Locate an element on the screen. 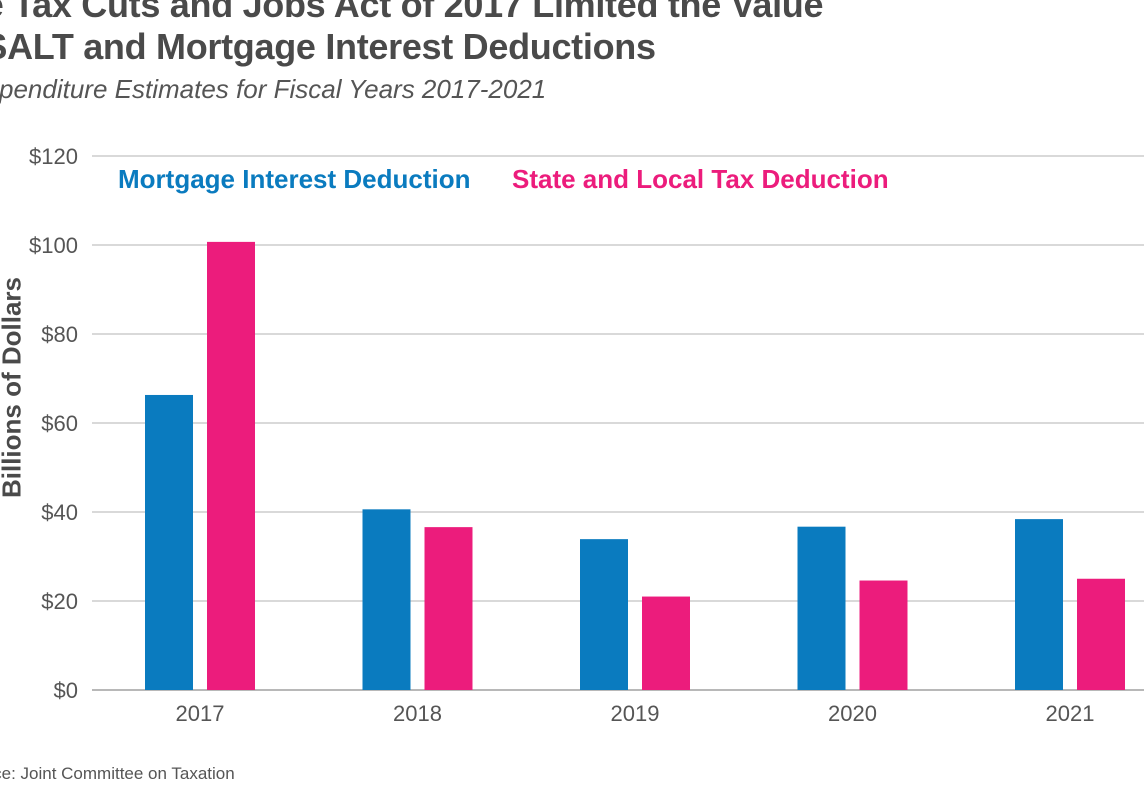 Image resolution: width=1144 pixels, height=810 pixels. y-tick-label: $20 is located at coordinates (59, 601).